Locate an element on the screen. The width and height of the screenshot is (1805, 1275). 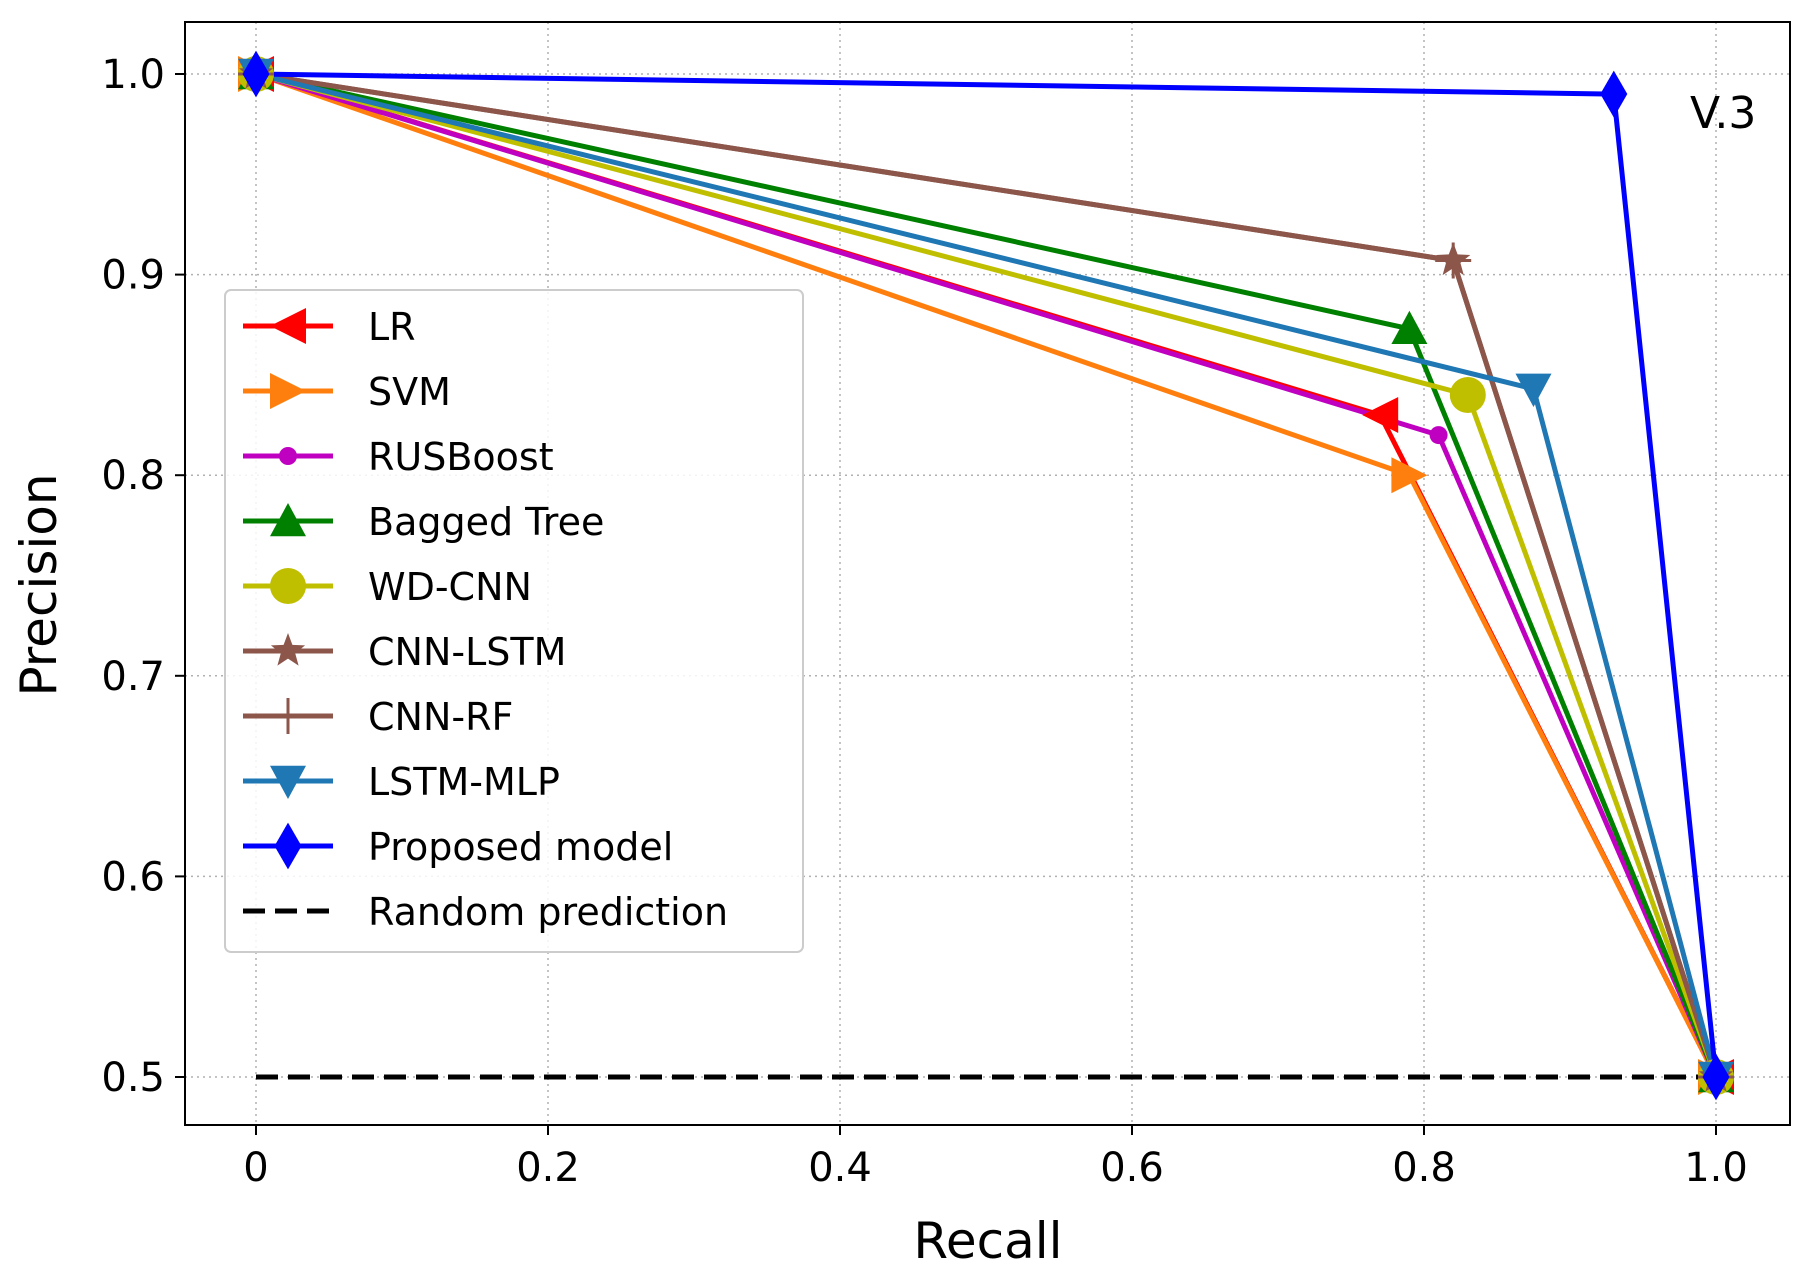
legend-item-rusboost: RUSBoost is located at coordinates (398, 457).